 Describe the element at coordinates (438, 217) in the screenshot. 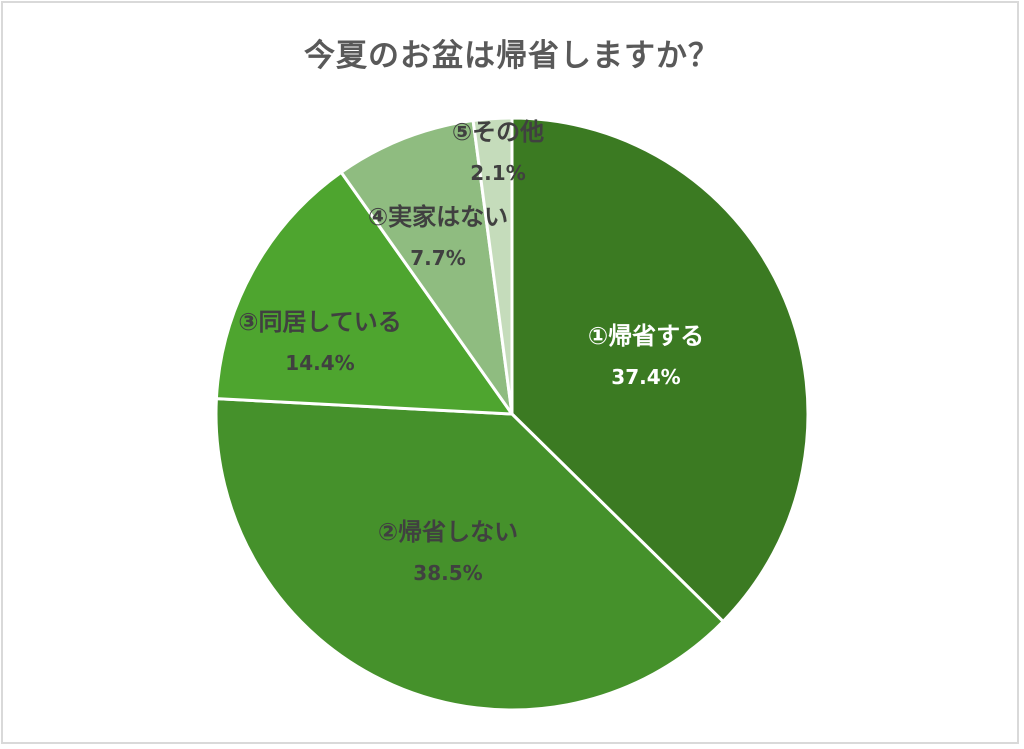

I see `slice-category-label-4: ④実家はない` at that location.